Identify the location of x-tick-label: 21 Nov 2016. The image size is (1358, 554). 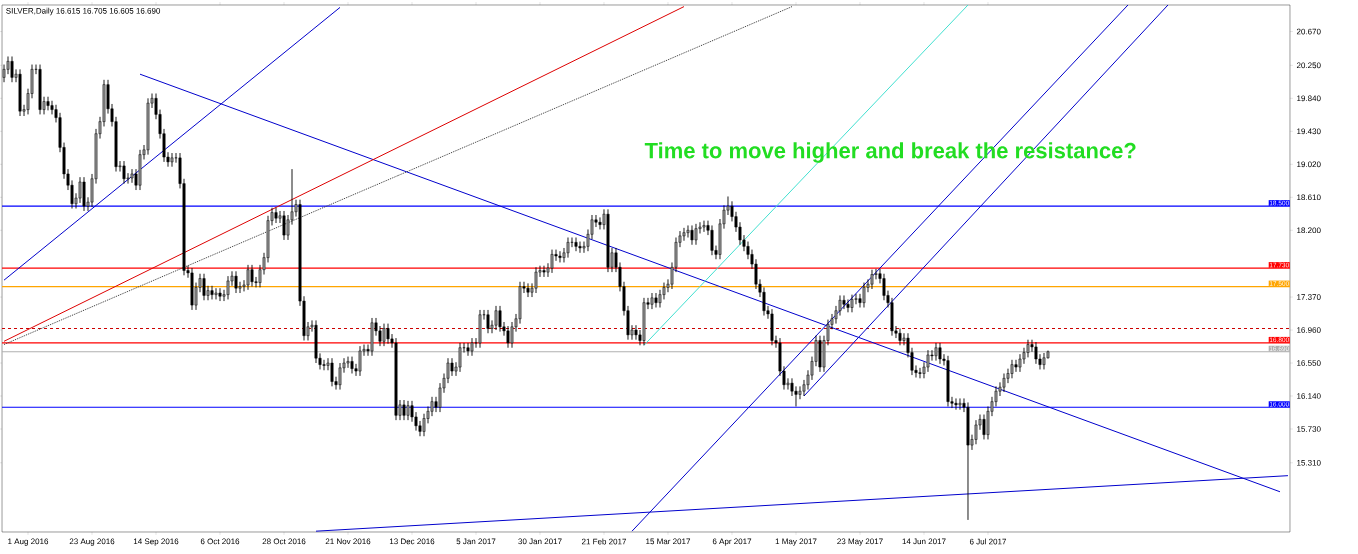
(348, 541).